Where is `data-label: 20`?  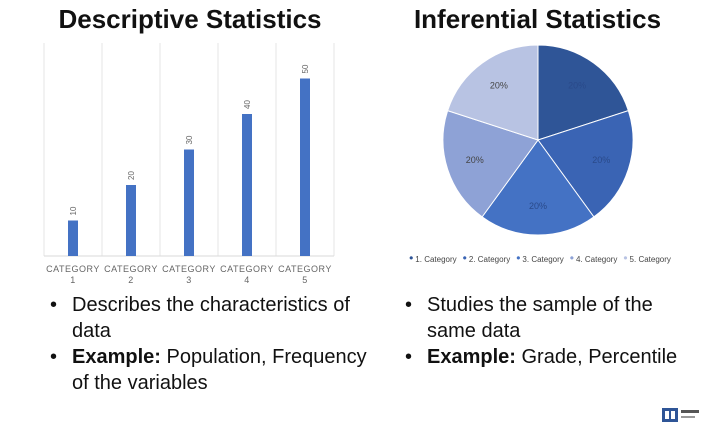 data-label: 20 is located at coordinates (131, 175).